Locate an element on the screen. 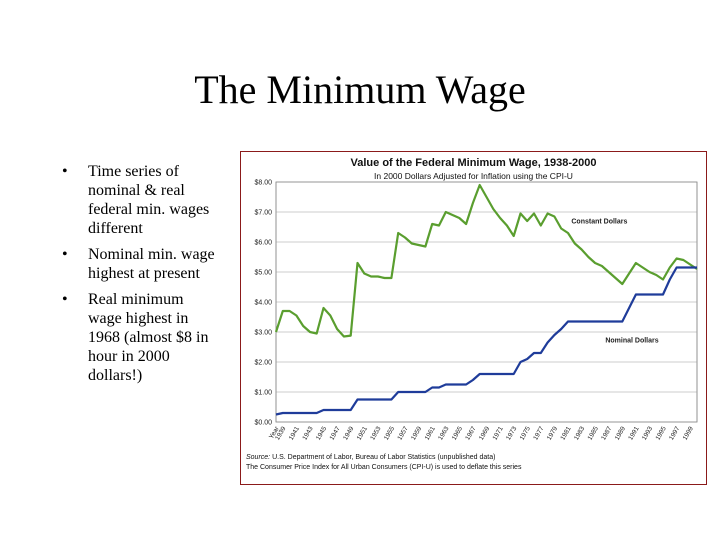 The width and height of the screenshot is (720, 540). x-tick-label: 1955 is located at coordinates (389, 433).